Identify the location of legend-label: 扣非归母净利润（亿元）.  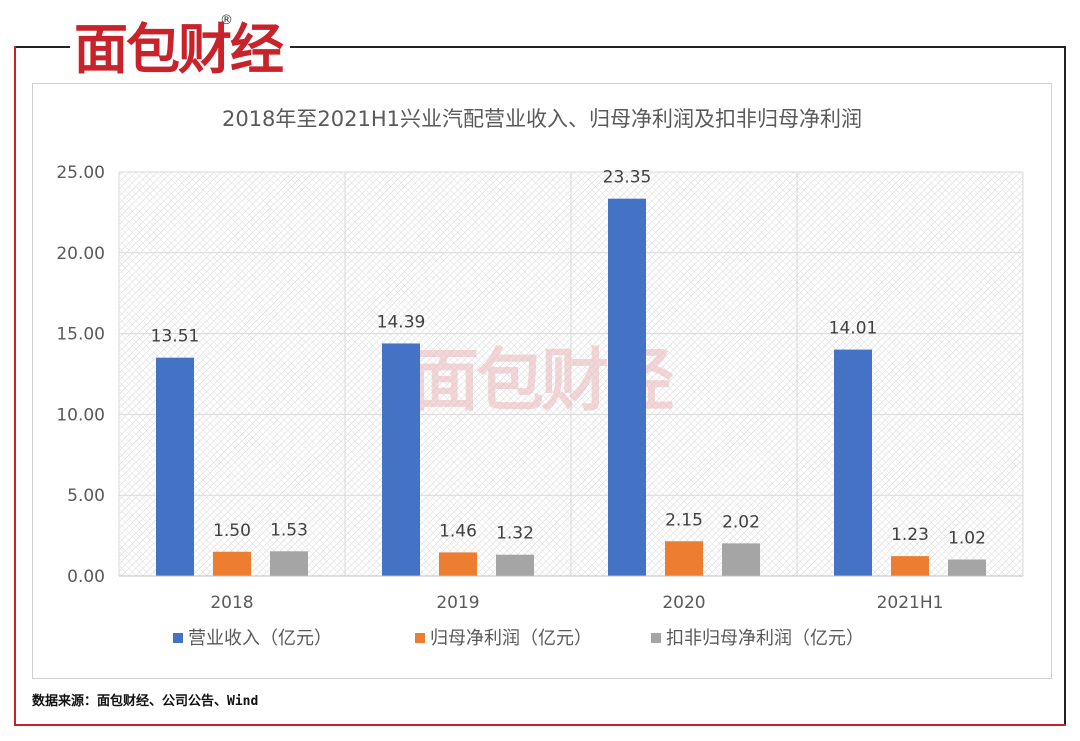
(765, 638).